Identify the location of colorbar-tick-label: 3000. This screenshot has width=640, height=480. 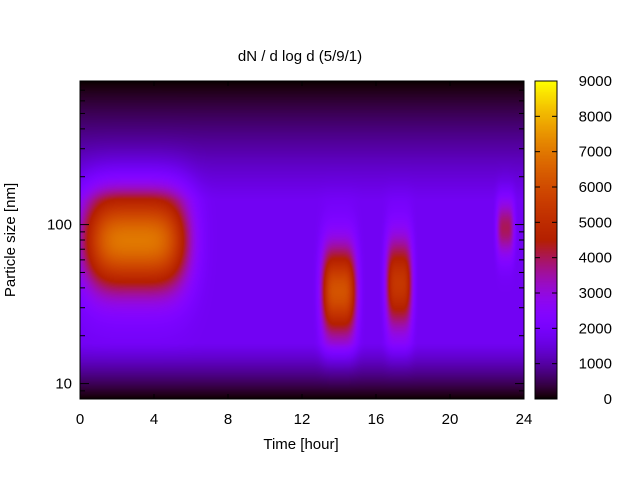
(595, 293).